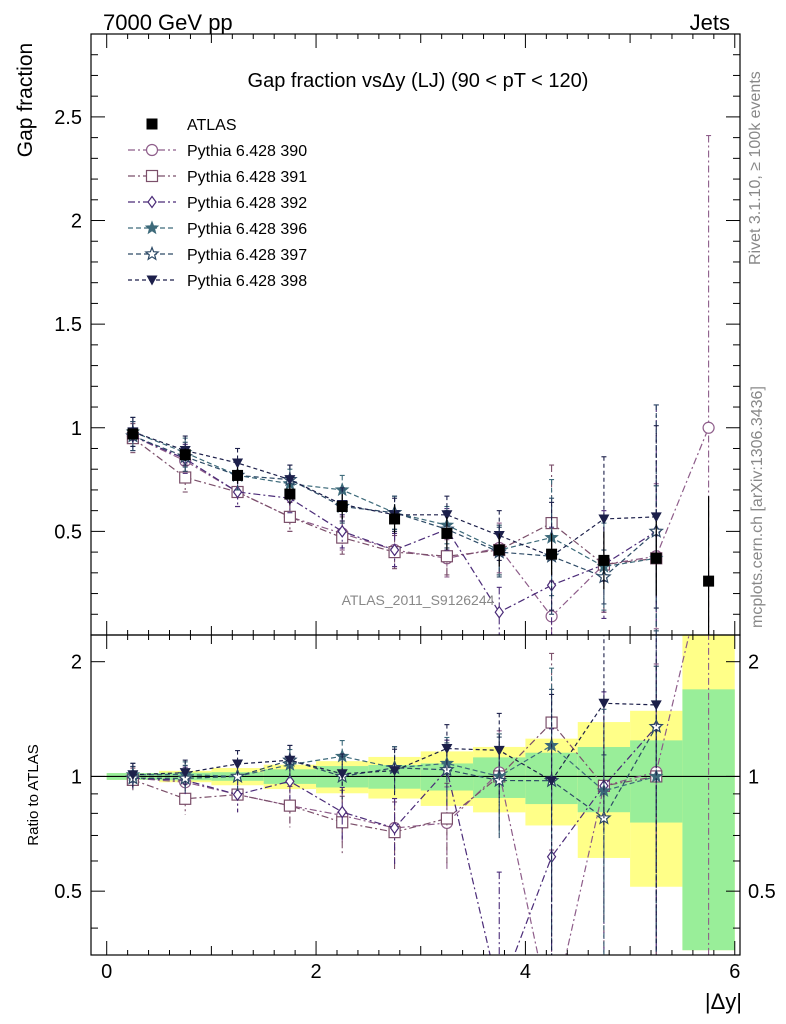  What do you see at coordinates (25, 100) in the screenshot?
I see `y-axis-label: Gap fraction` at bounding box center [25, 100].